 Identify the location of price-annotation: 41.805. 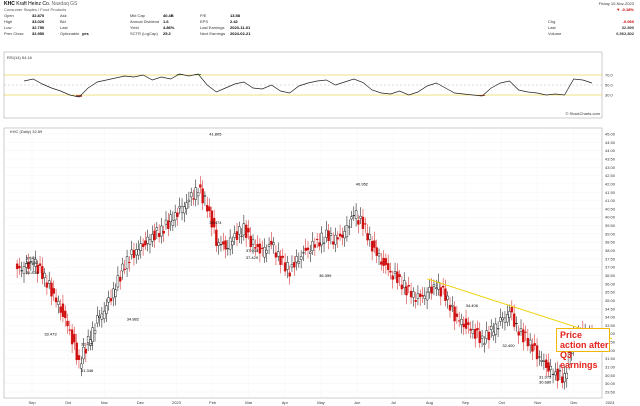
(215, 134).